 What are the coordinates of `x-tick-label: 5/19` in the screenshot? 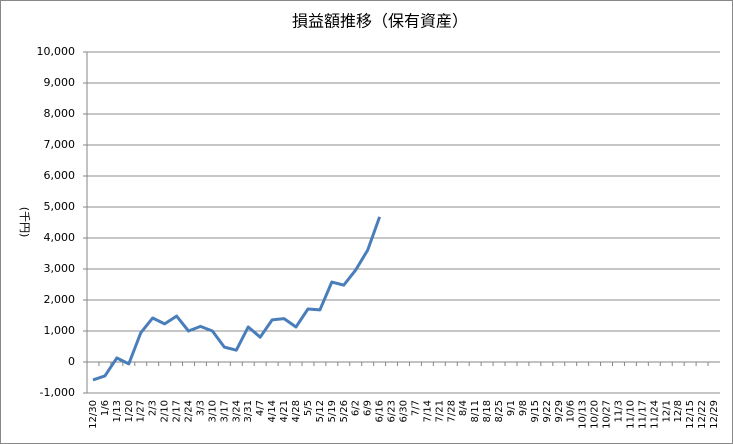 It's located at (332, 411).